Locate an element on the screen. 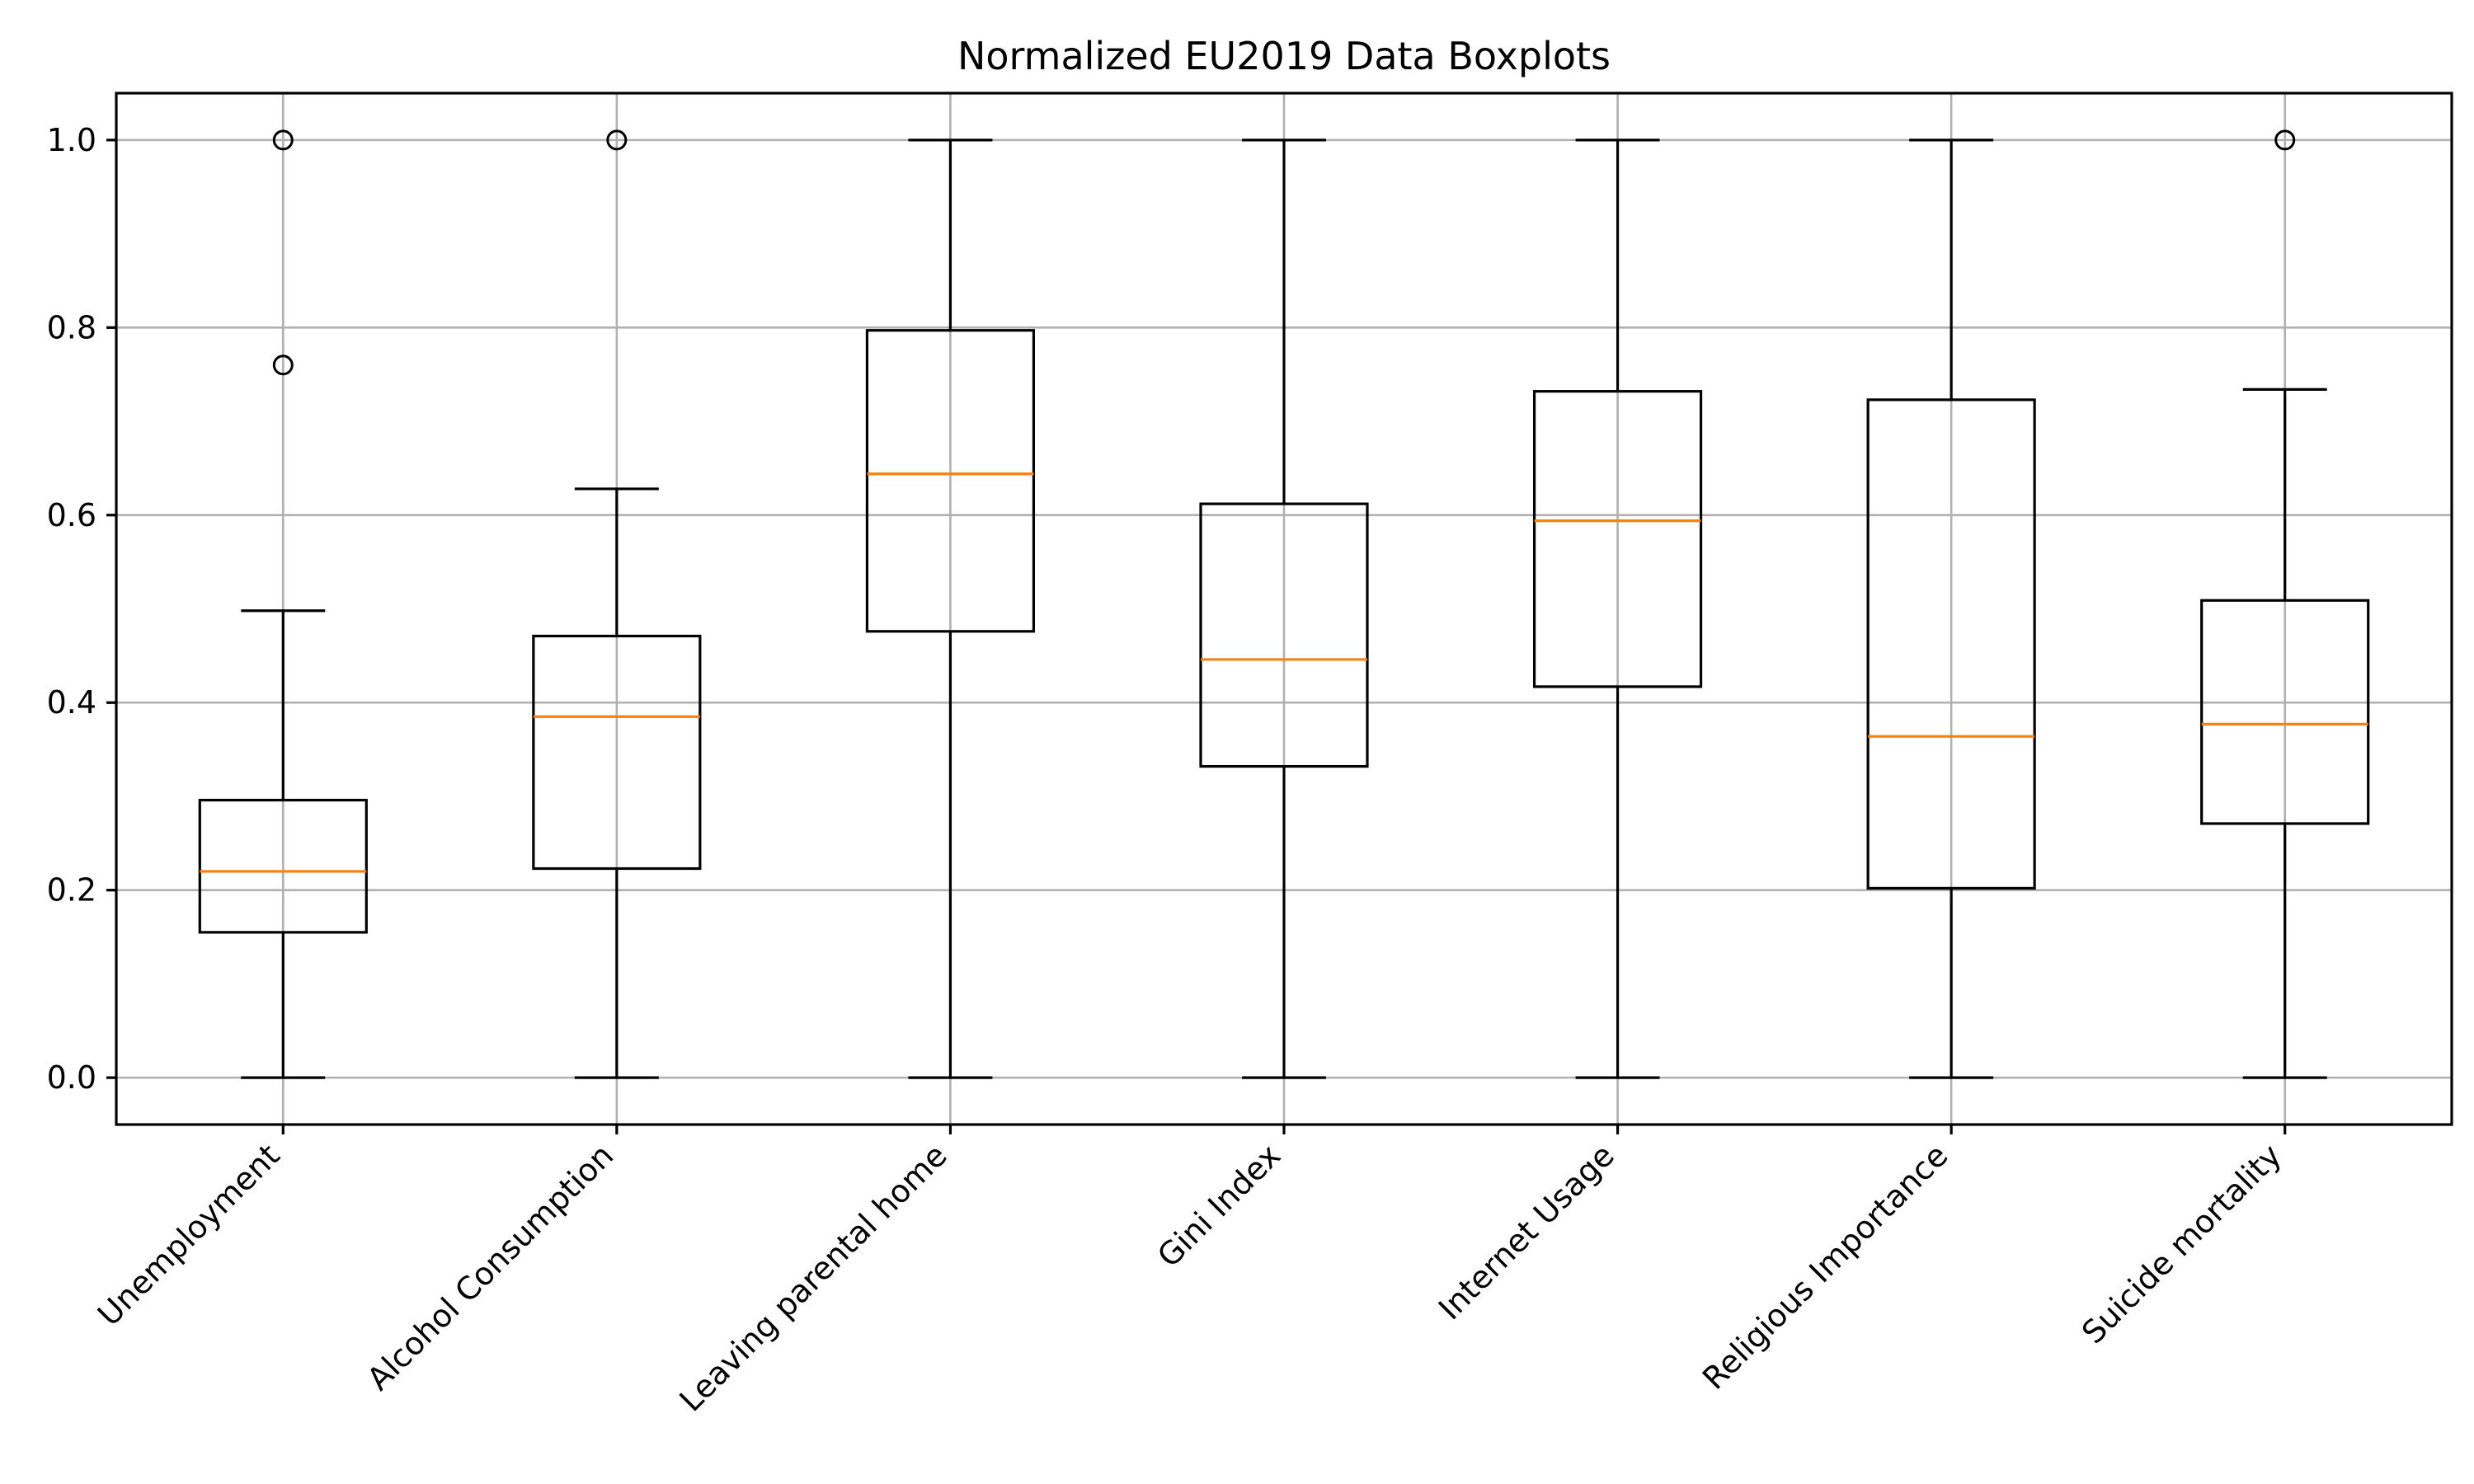 This screenshot has height=1484, width=2474. x-tick-label: Leaving parental home is located at coordinates (812, 1277).